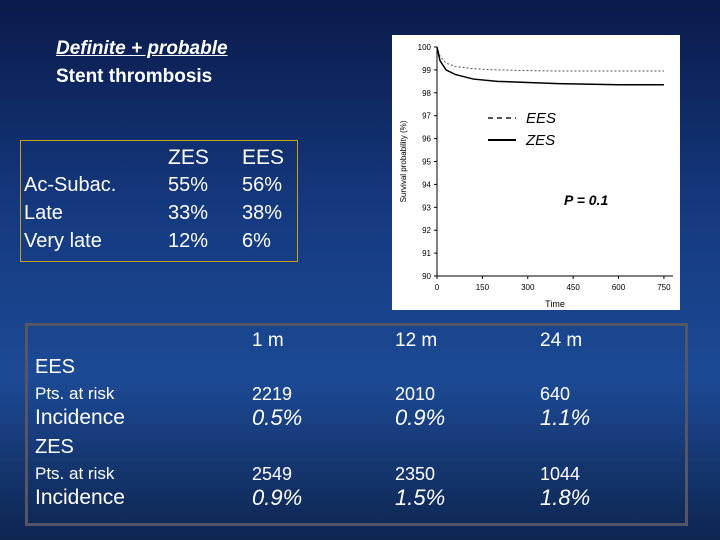 Image resolution: width=720 pixels, height=540 pixels. What do you see at coordinates (262, 185) in the screenshot?
I see `cell: 56%` at bounding box center [262, 185].